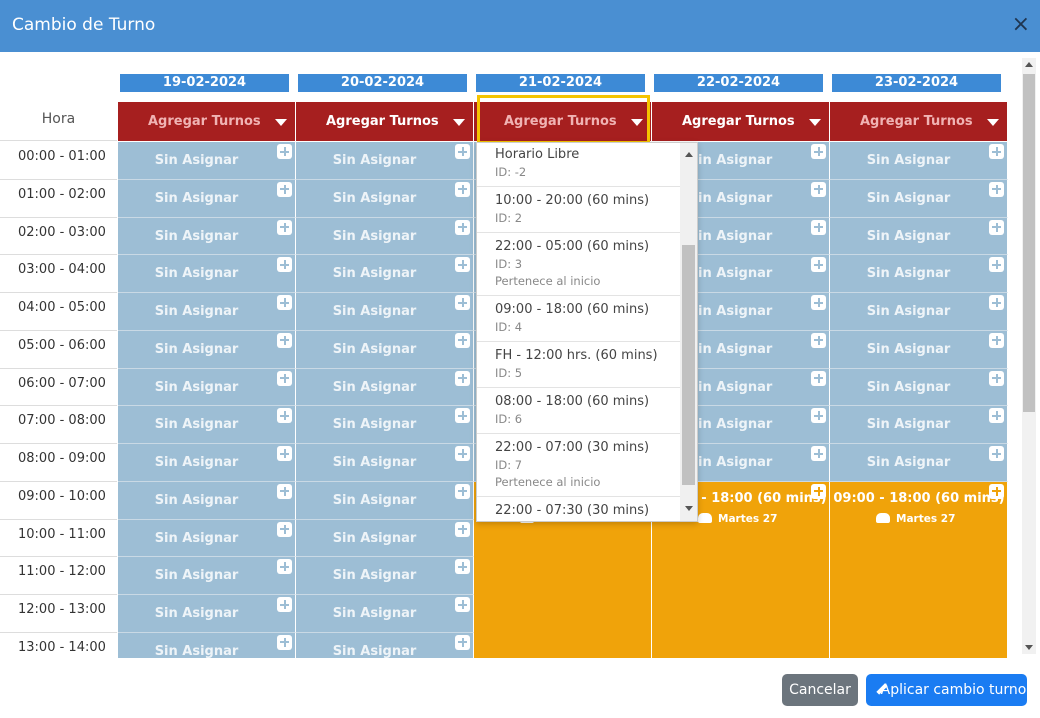 Image resolution: width=1040 pixels, height=718 pixels. I want to click on shift-label: 09:00 - 18:00 (60 mins), so click(741, 498).